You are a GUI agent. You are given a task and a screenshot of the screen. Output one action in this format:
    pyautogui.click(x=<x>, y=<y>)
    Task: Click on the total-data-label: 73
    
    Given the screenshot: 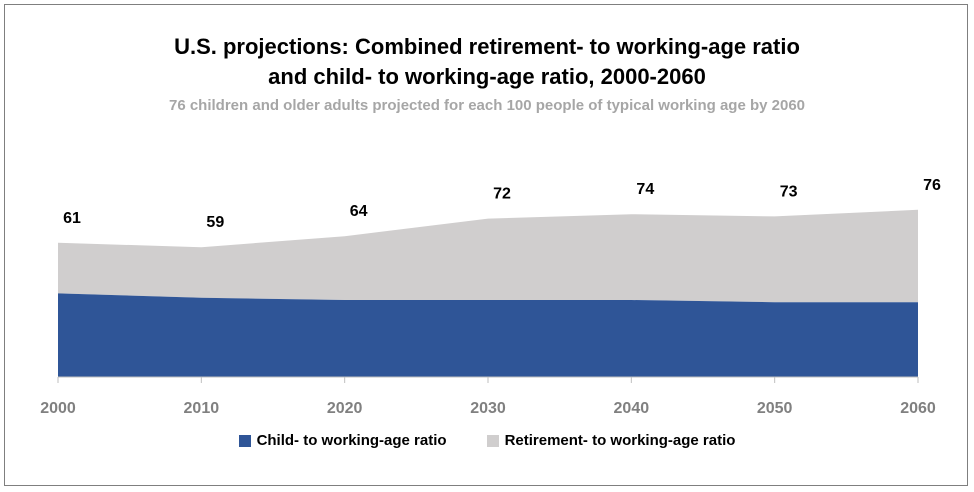 What is the action you would take?
    pyautogui.click(x=789, y=191)
    